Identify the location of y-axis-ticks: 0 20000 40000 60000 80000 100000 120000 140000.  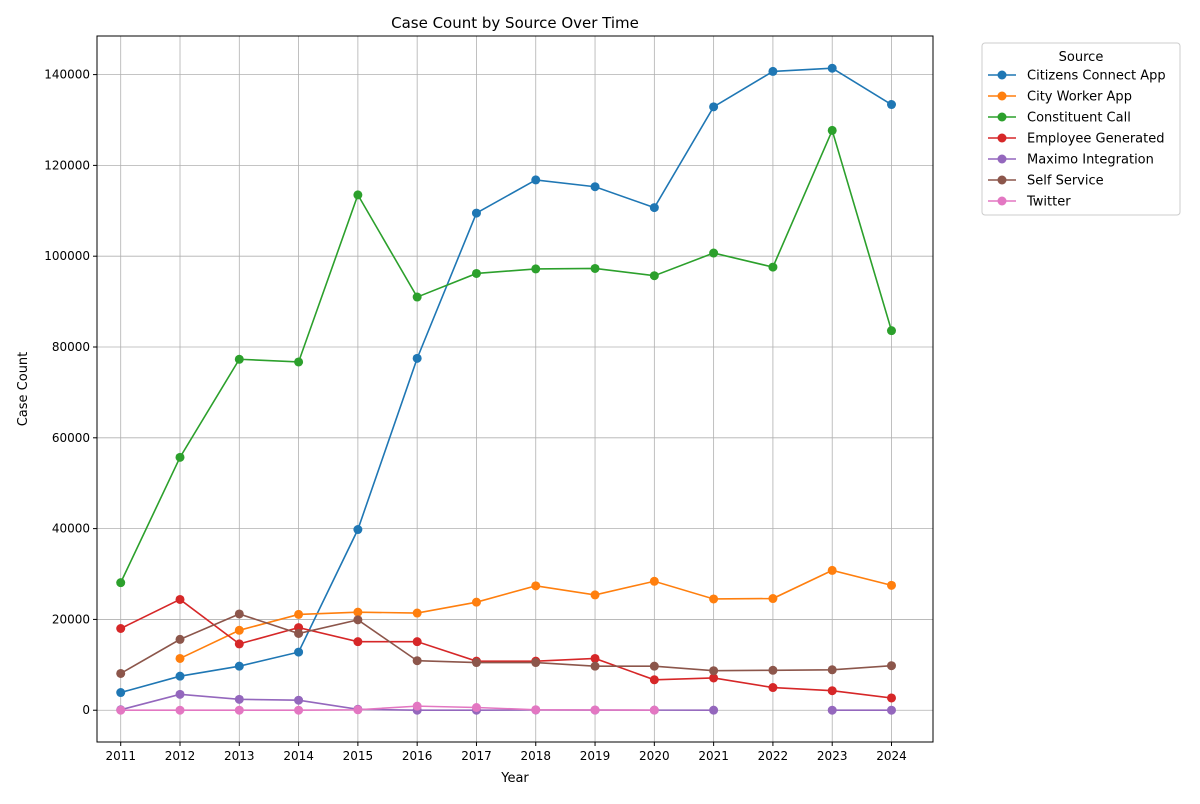
(70, 392).